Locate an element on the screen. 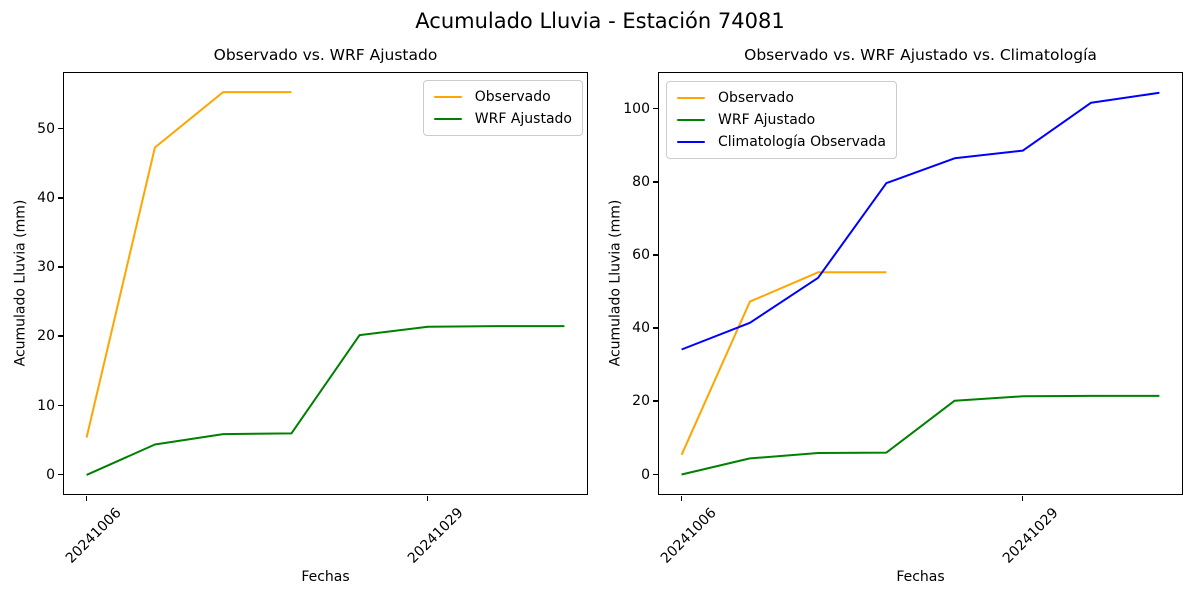 Image resolution: width=1200 pixels, height=600 pixels. subplot-left-x-axis-label: Fechas is located at coordinates (325, 577).